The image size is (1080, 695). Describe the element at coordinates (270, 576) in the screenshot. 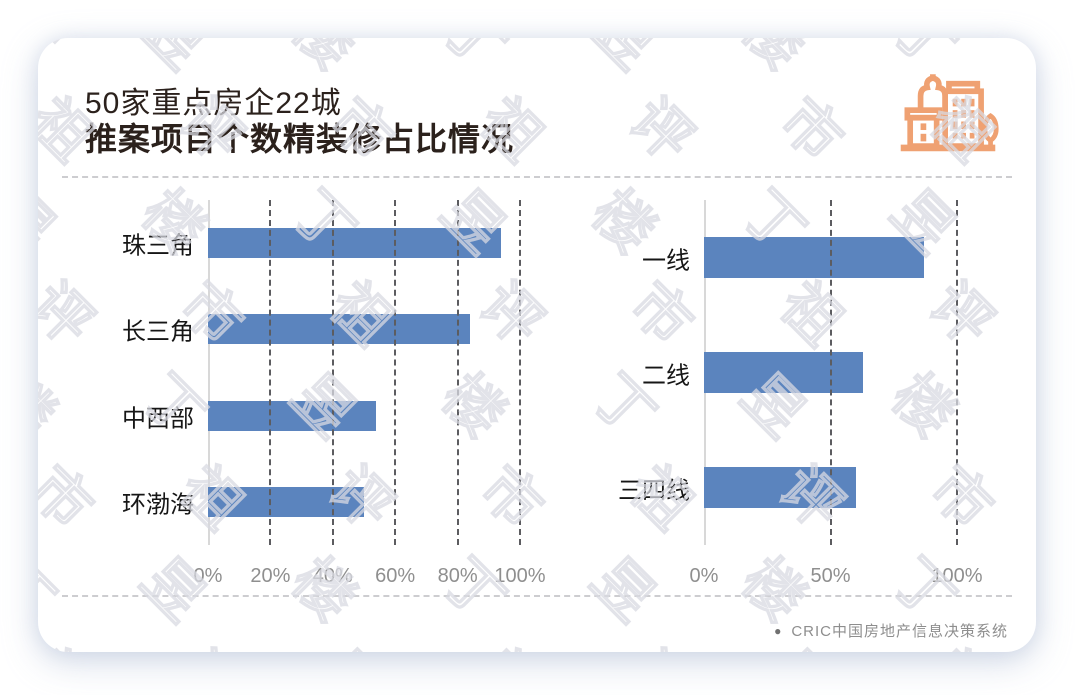

I see `axis-tick: 20%` at that location.